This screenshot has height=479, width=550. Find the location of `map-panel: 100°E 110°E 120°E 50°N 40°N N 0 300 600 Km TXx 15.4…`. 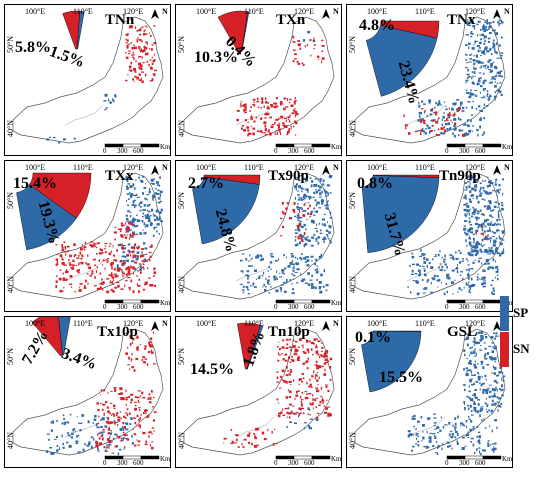

map-panel: 100°E 110°E 120°E 50°N 40°N N 0 300 600 Km TXx 15.4… is located at coordinates (87, 236).